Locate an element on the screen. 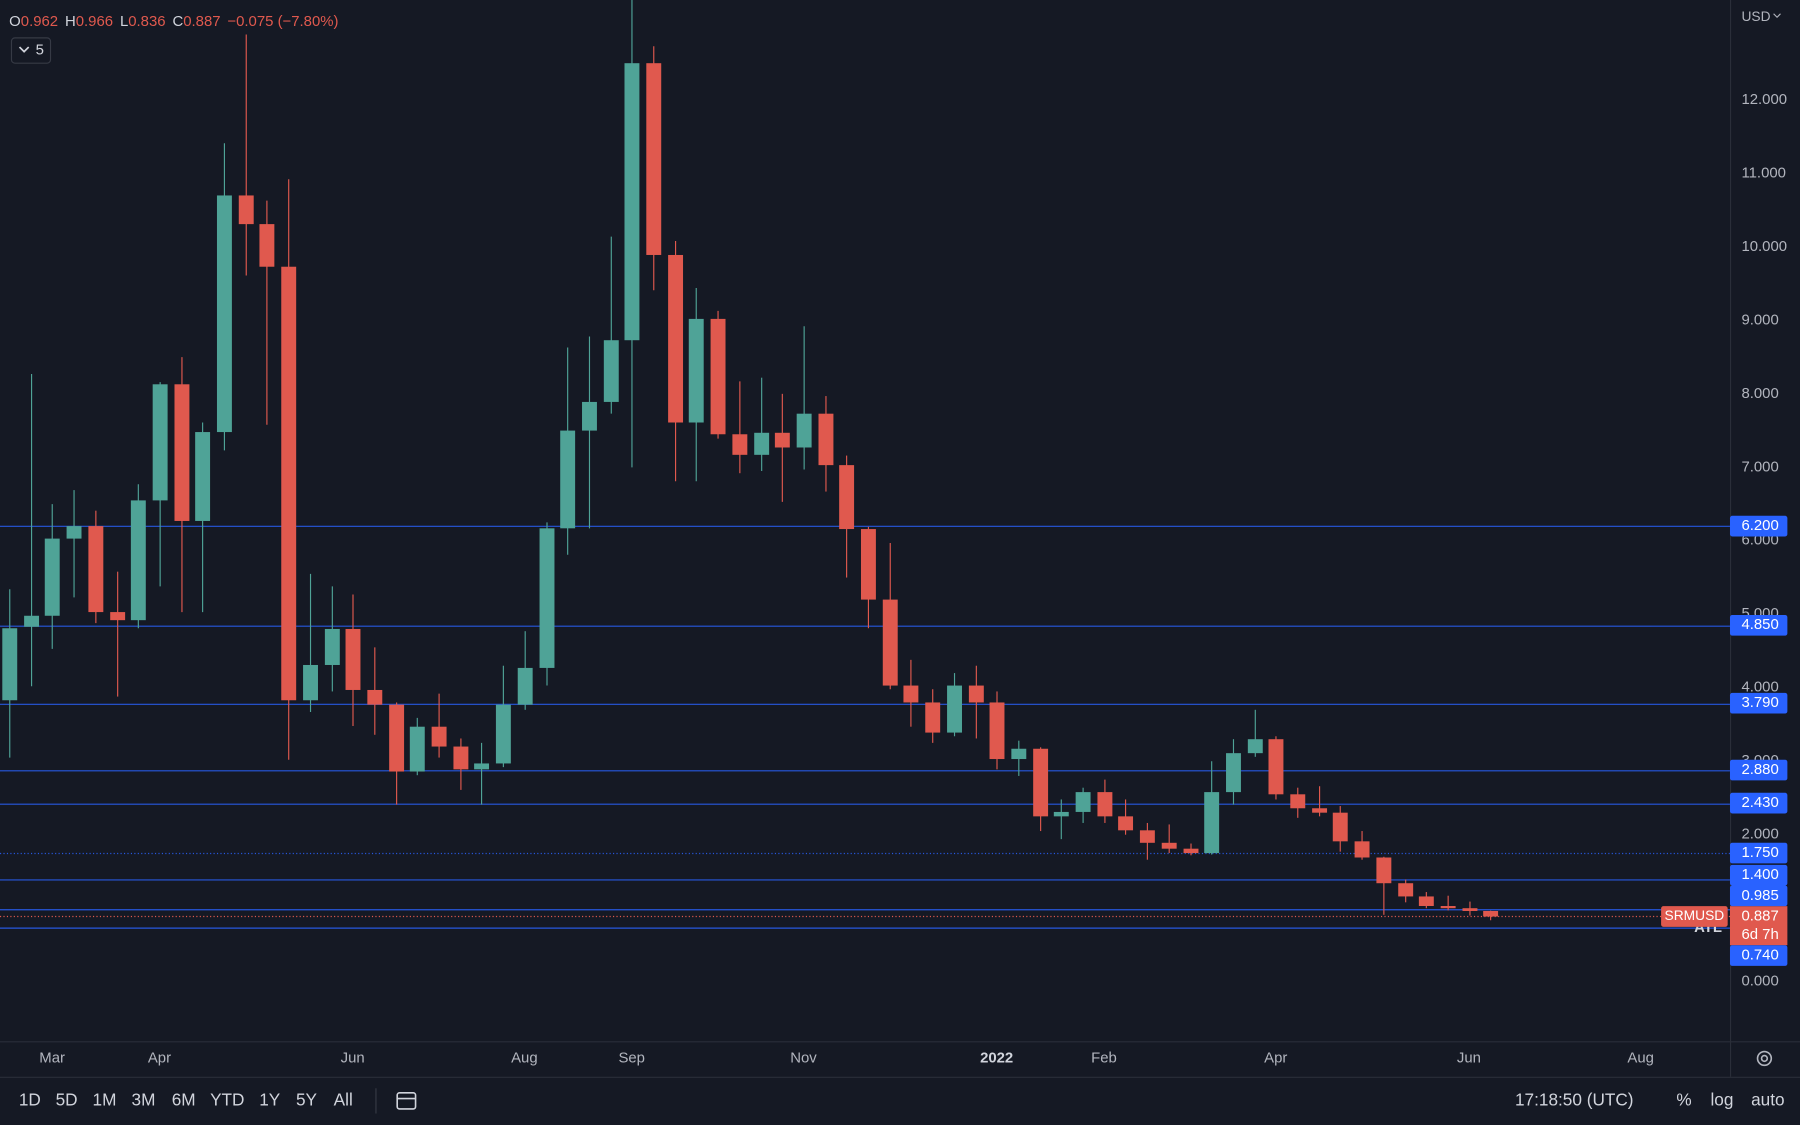  range-button: 1D is located at coordinates (30, 1099).